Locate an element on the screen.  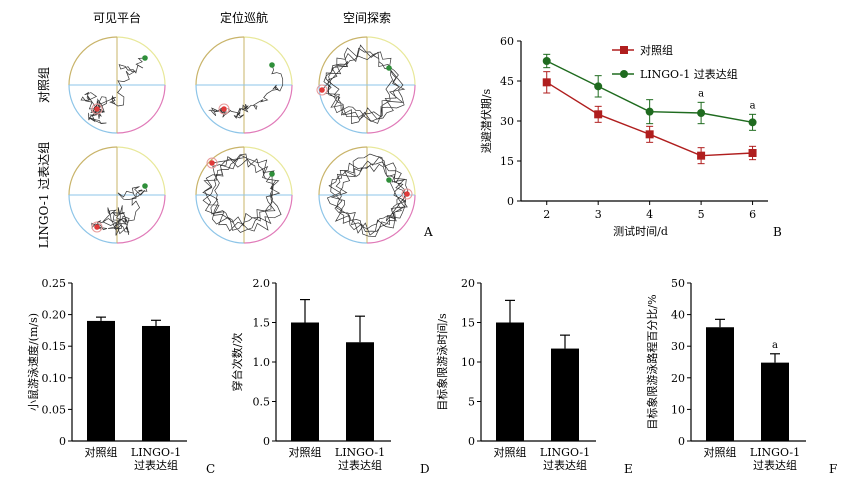
panel-letter: E is located at coordinates (628, 469).